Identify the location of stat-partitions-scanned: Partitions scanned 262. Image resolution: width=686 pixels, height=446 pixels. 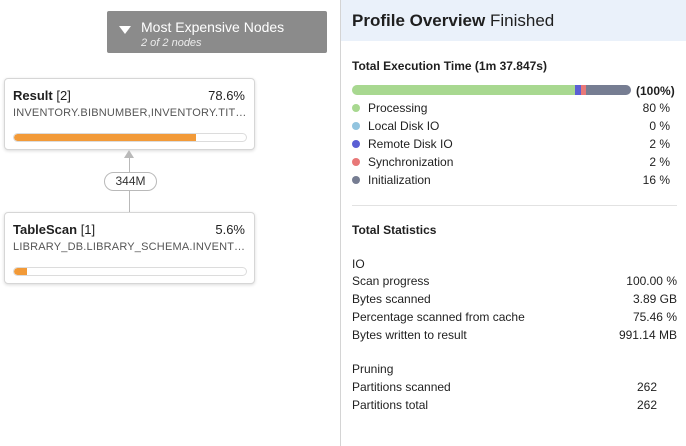
(514, 389).